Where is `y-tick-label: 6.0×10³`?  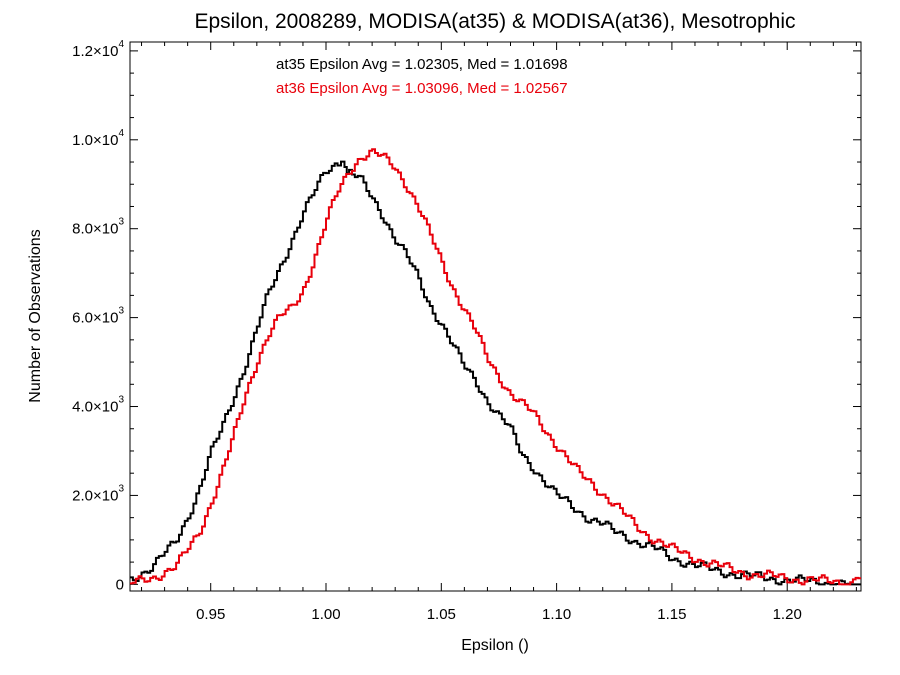 y-tick-label: 6.0×10³ is located at coordinates (98, 316).